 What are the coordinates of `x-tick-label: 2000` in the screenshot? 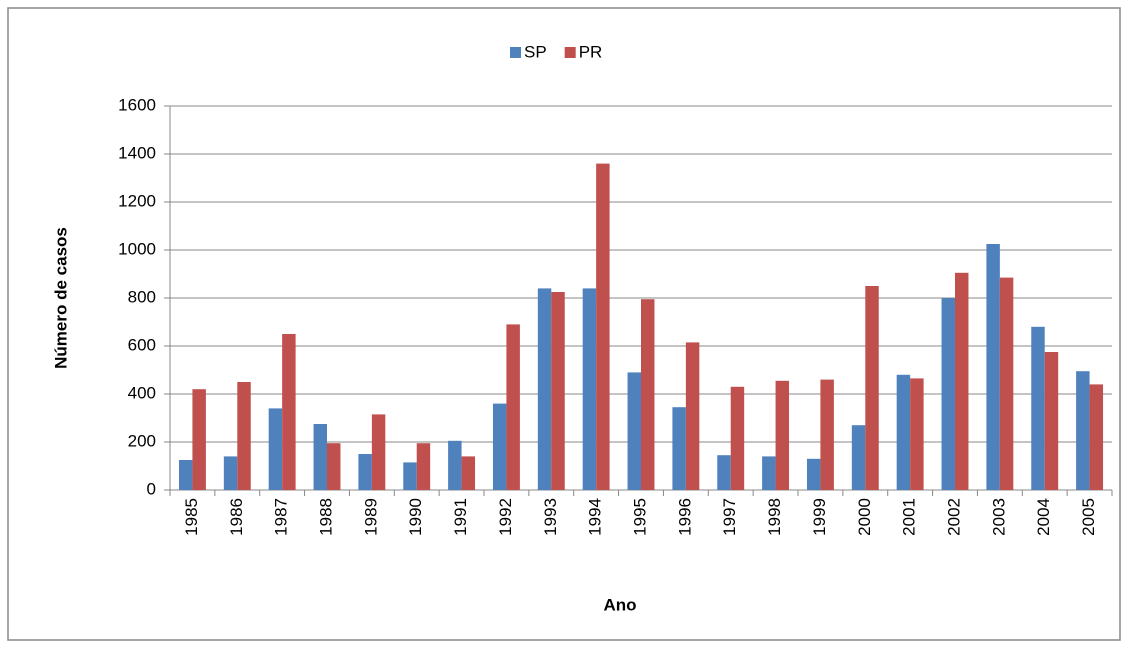 It's located at (864, 517).